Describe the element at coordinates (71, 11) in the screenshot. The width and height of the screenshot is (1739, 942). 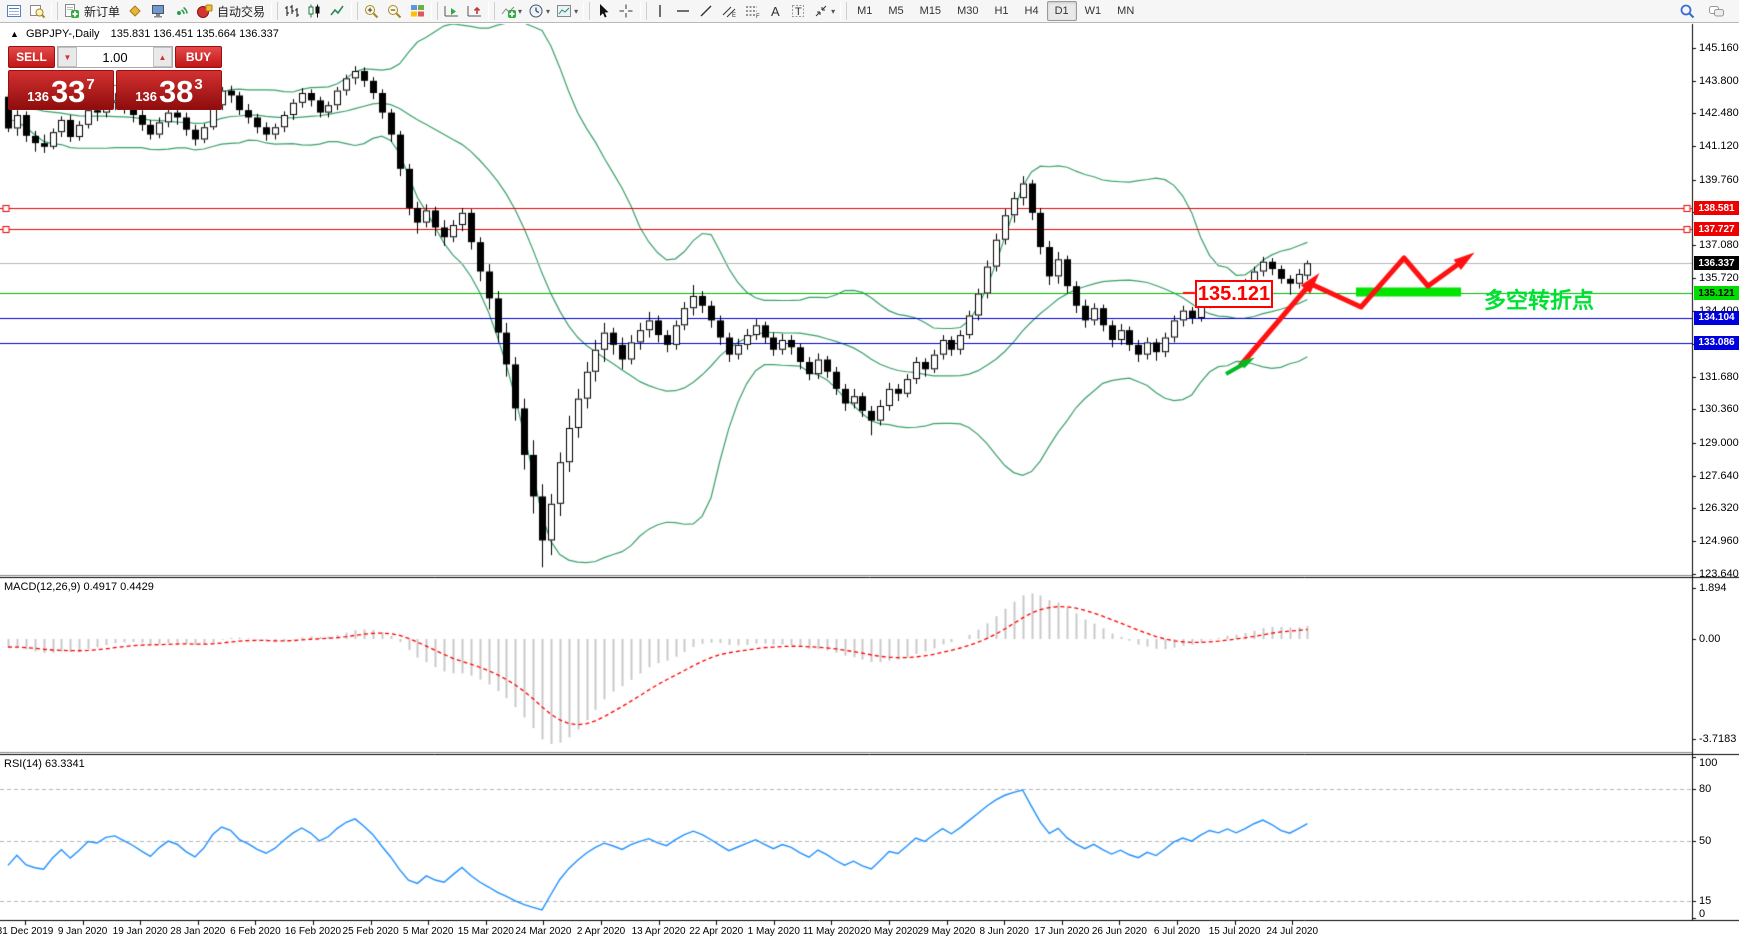
I see `new-order-icon` at that location.